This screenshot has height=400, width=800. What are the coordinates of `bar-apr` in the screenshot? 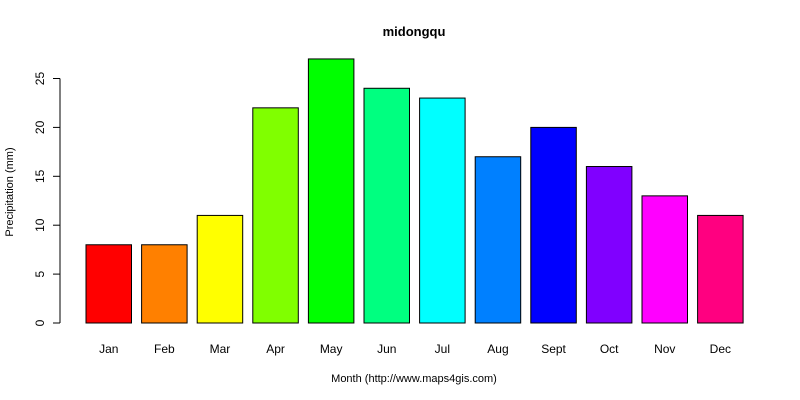 It's located at (275, 215).